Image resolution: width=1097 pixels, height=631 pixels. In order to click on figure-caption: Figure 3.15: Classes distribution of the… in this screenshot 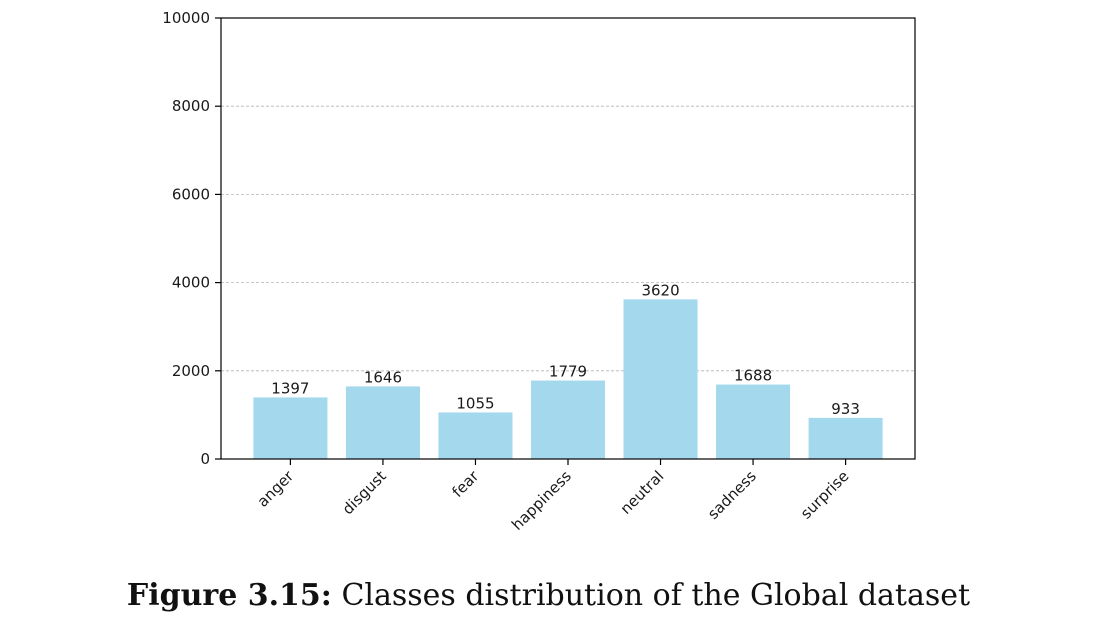, I will do `click(548, 595)`.